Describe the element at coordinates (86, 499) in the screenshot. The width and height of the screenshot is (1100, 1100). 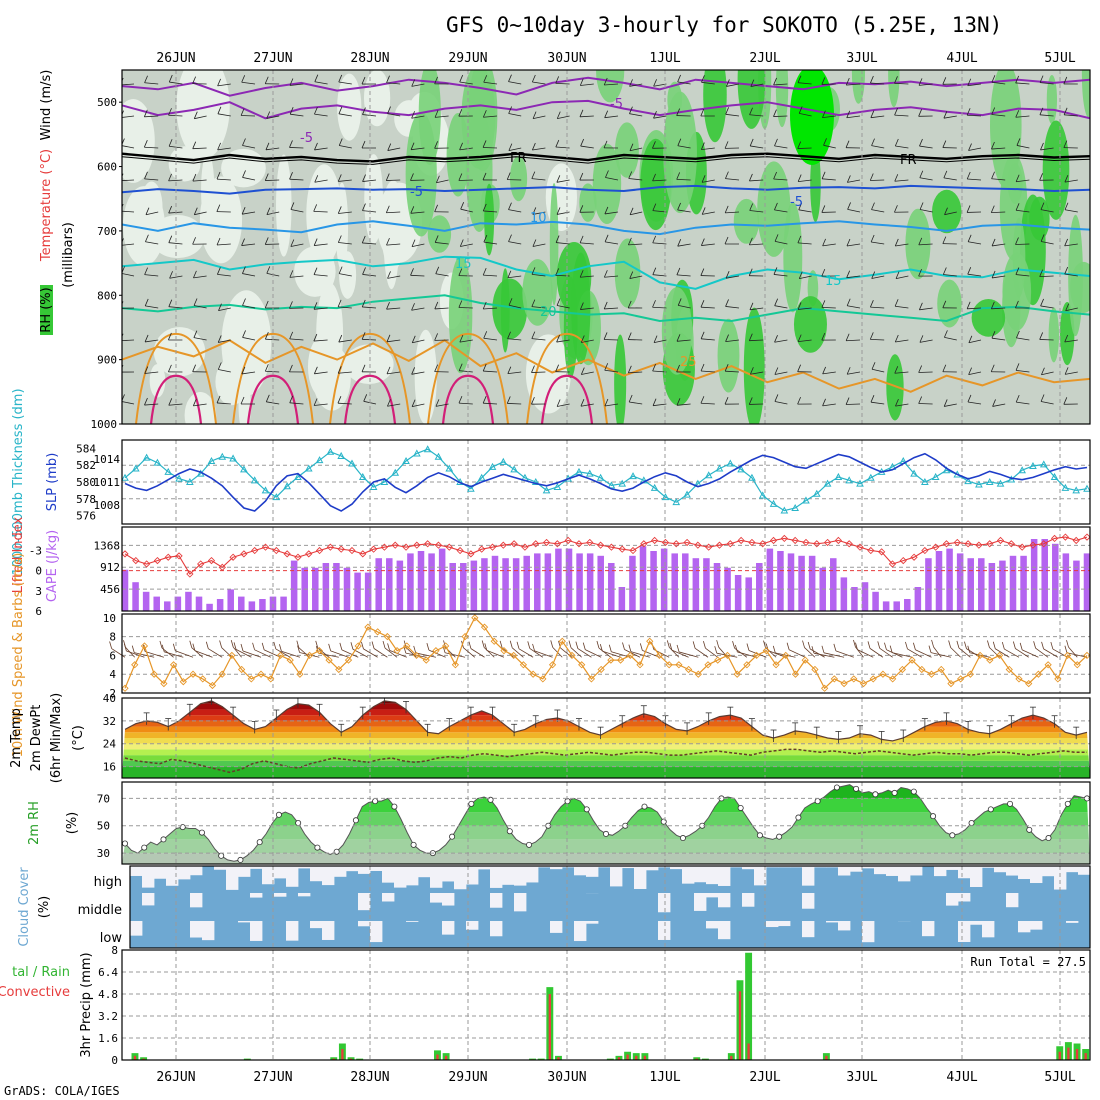
I see `thickness-tick-label: 578` at that location.